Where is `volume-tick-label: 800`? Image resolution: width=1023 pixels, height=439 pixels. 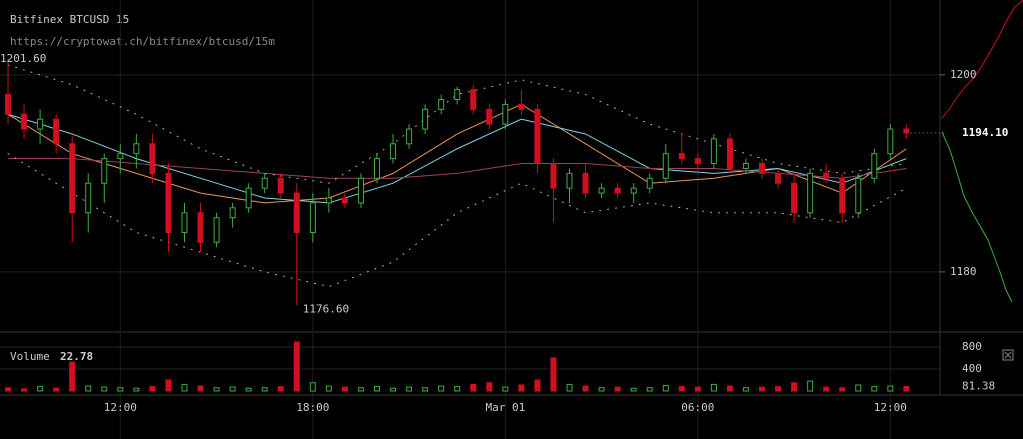
volume-tick-label: 800 is located at coordinates (972, 346).